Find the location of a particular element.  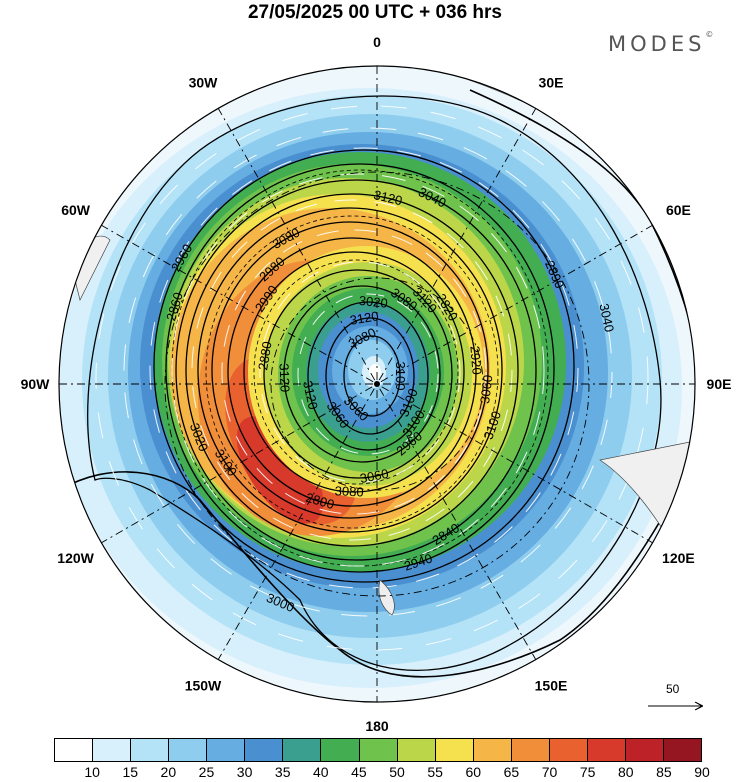

longitude-label: 0 is located at coordinates (377, 42).